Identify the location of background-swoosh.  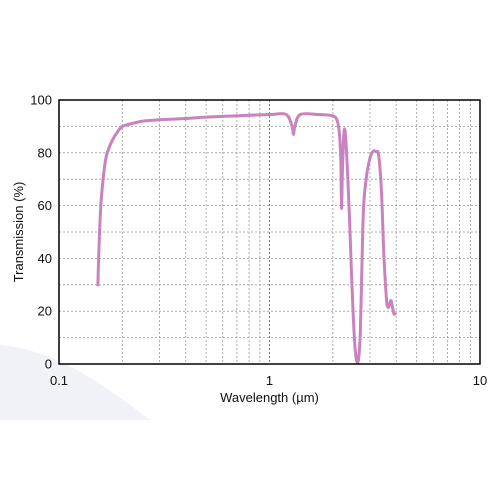
(75, 382).